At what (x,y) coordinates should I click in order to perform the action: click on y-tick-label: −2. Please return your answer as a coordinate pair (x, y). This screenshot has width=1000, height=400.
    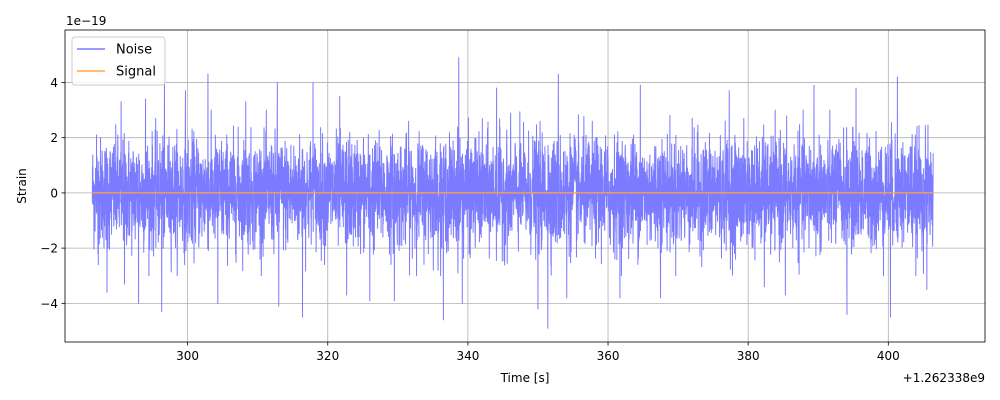
    Looking at the image, I should click on (49, 249).